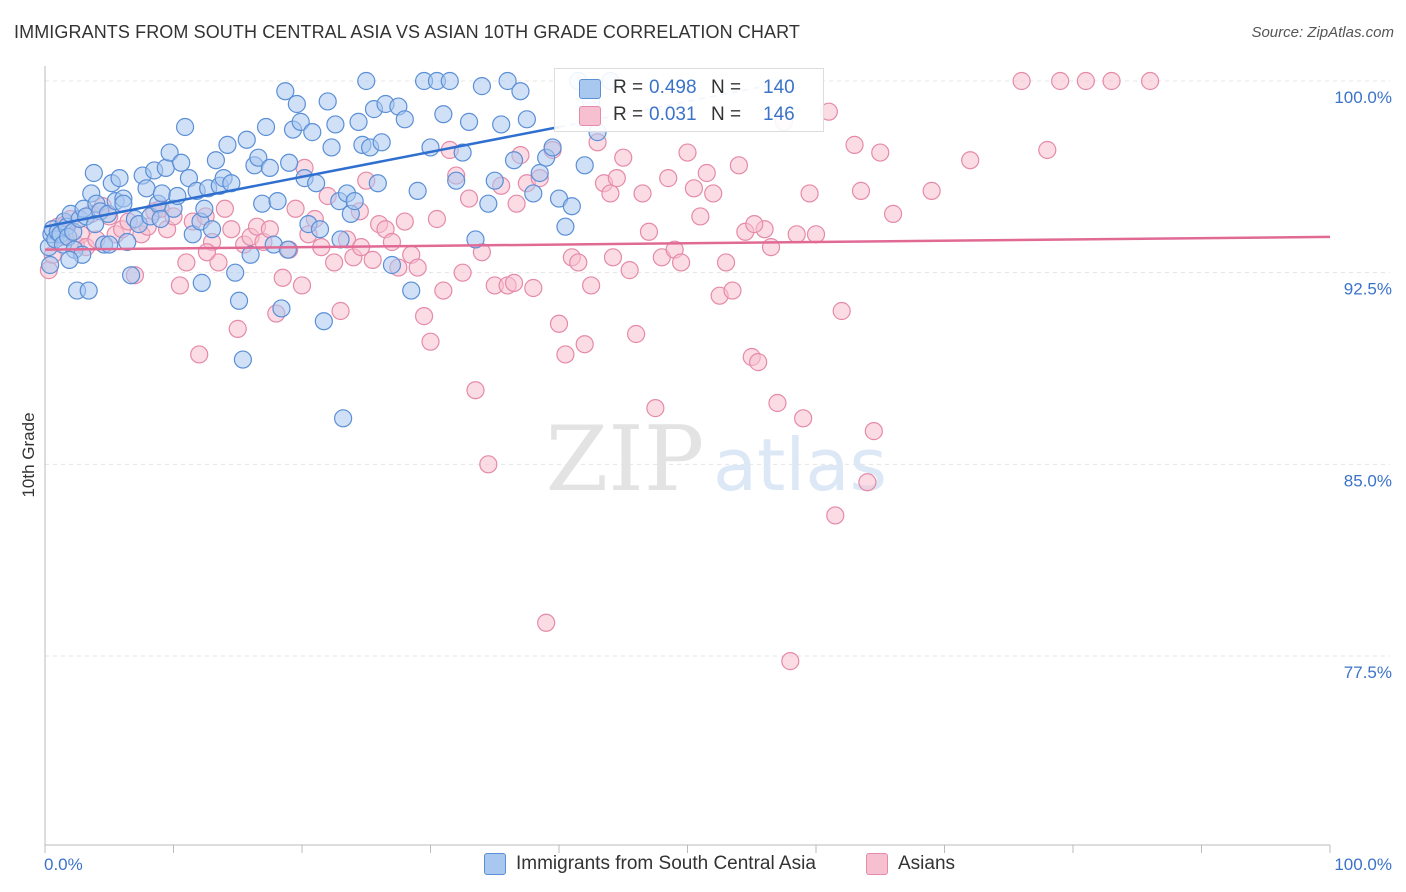  I want to click on legend-swatch-pink, so click(590, 116).